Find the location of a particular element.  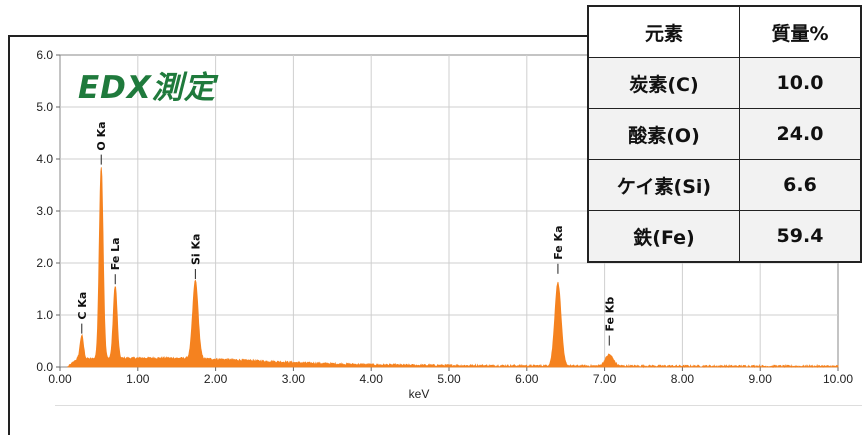

cell-value: 24.0 is located at coordinates (800, 134).